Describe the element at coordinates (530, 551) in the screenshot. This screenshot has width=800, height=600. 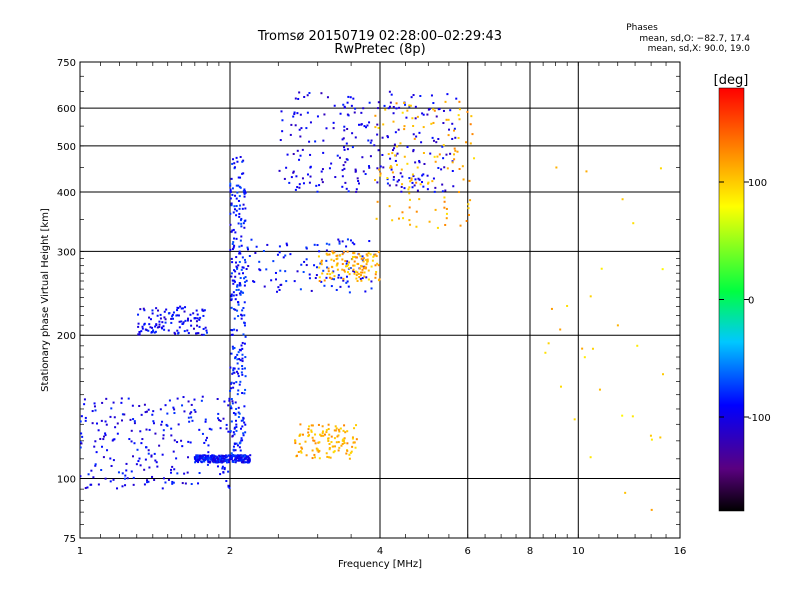
I see `x-tick-label: 8` at that location.